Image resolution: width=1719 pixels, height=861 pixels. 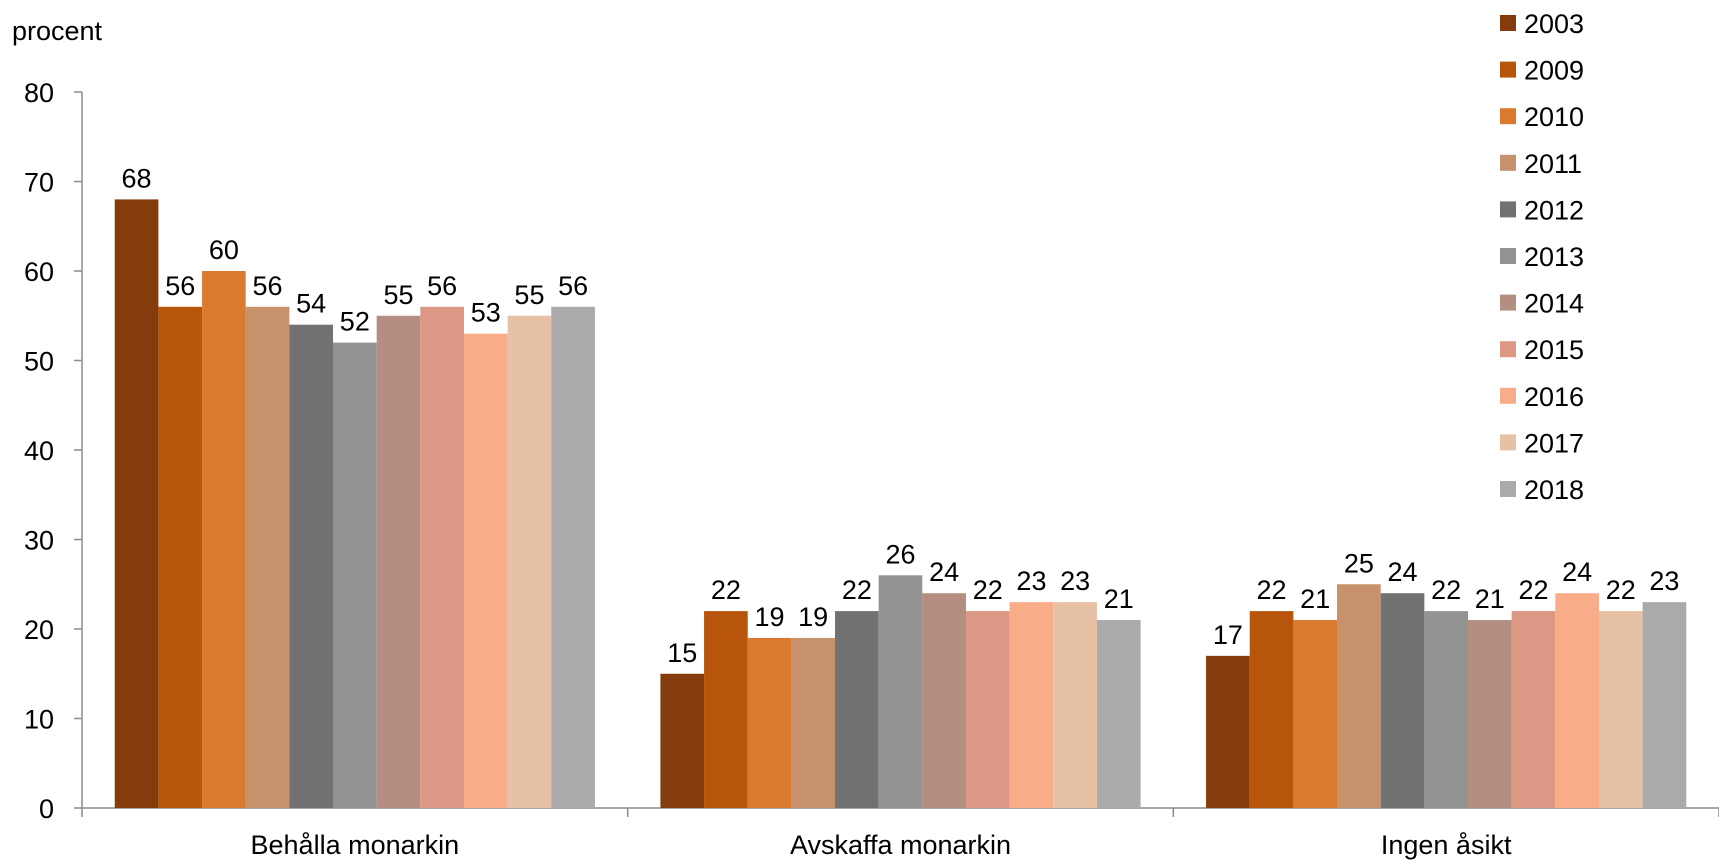 What do you see at coordinates (1553, 164) in the screenshot?
I see `legend-label: 2011` at bounding box center [1553, 164].